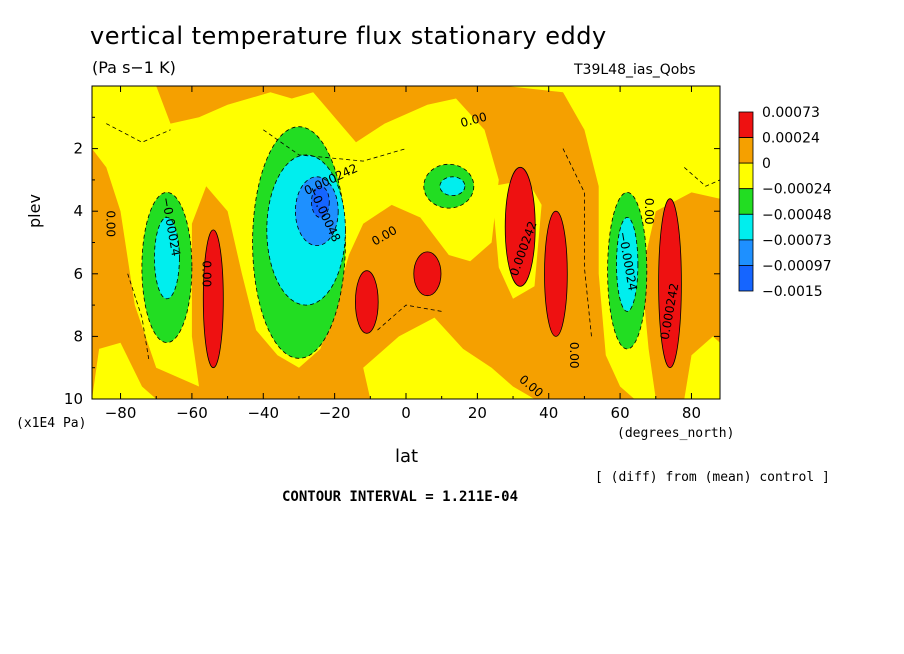 Image resolution: width=904 pixels, height=654 pixels. I want to click on colorbar-label-1: 0.00073, so click(791, 113).